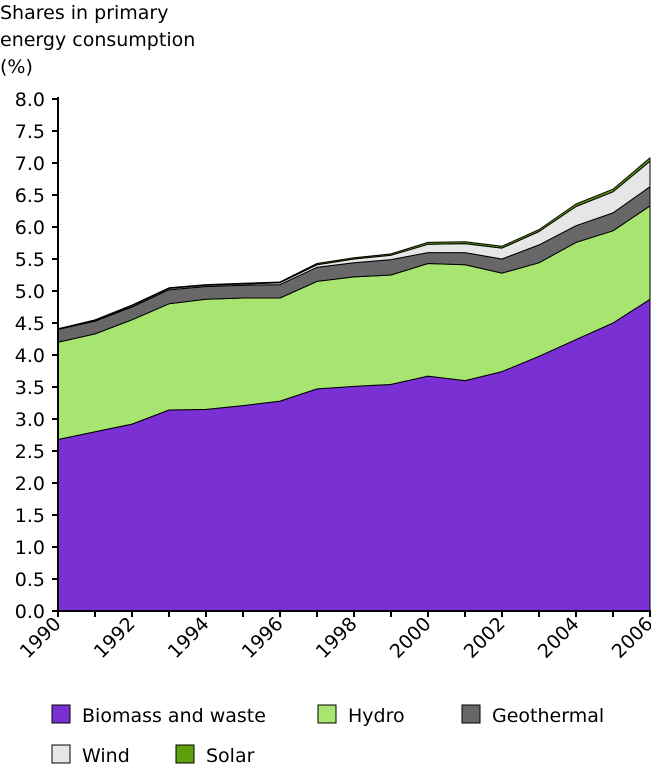  Describe the element at coordinates (84, 13) in the screenshot. I see `y-axis-title-line-1: Shares in primary` at that location.